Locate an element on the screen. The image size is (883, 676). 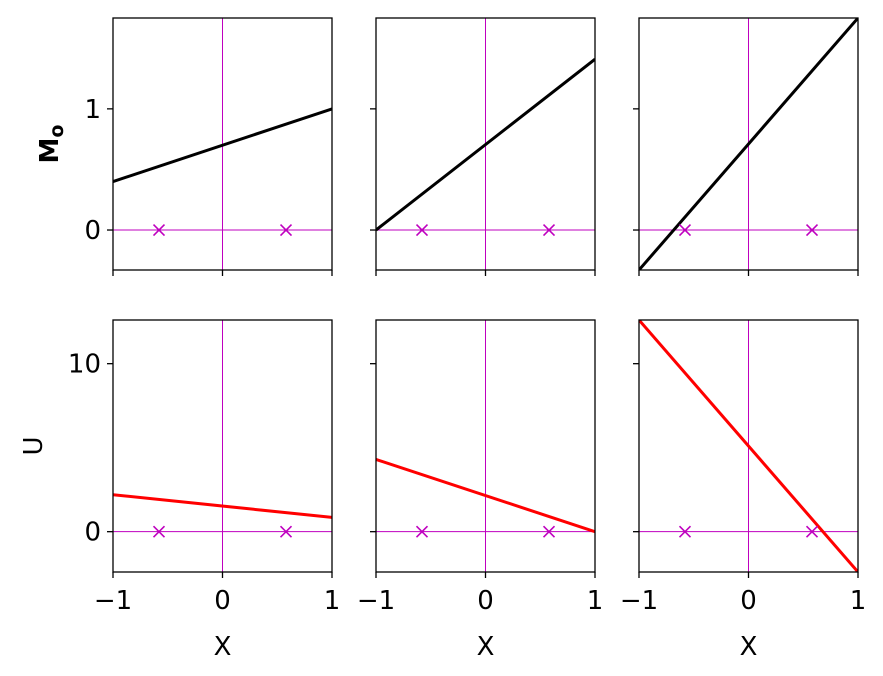
panel-bottom-3: −1 0 1 X is located at coordinates (743, 490).